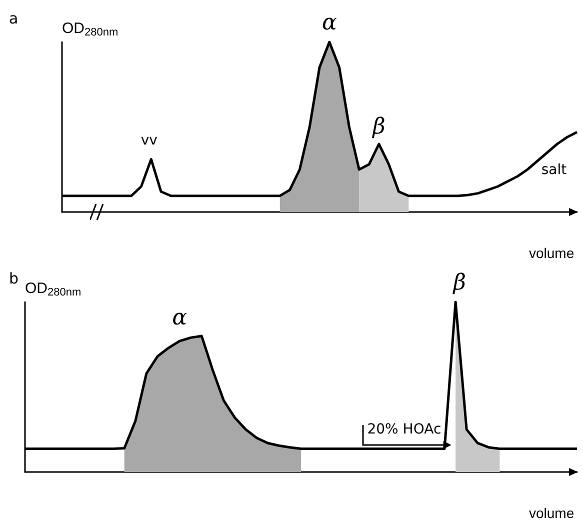 This screenshot has height=520, width=583. What do you see at coordinates (554, 170) in the screenshot?
I see `annotation: salt` at bounding box center [554, 170].